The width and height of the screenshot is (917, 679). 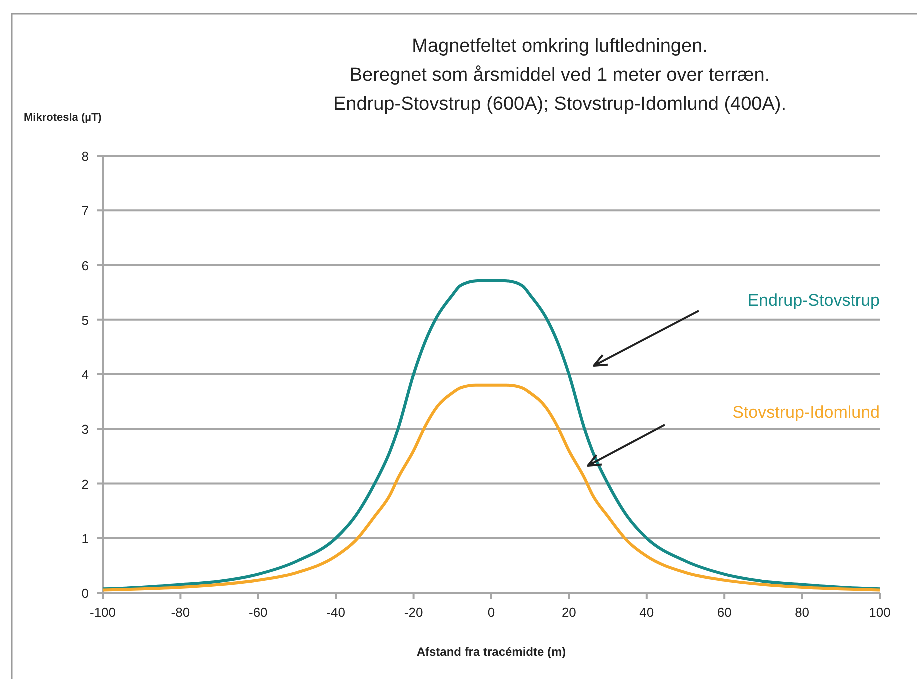 I want to click on x-axis-title: Afstand fra tracémidte (m), so click(x=491, y=652).